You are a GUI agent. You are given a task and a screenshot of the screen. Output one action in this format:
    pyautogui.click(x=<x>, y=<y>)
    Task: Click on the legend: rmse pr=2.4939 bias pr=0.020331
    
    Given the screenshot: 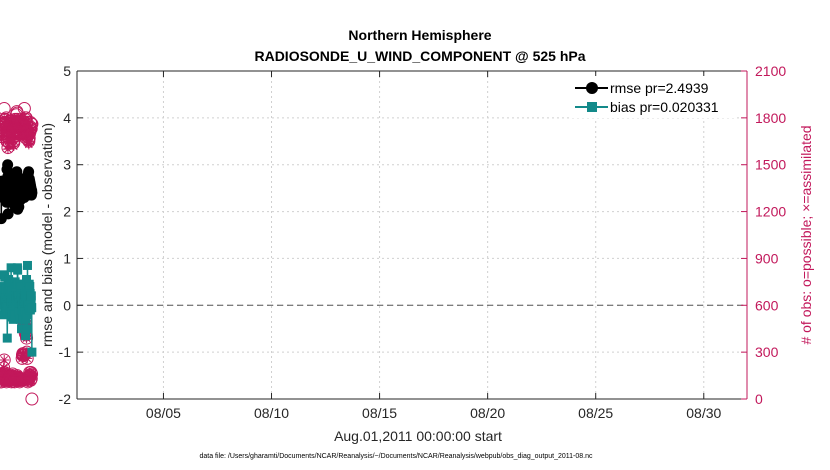 What is the action you would take?
    pyautogui.click(x=653, y=97)
    